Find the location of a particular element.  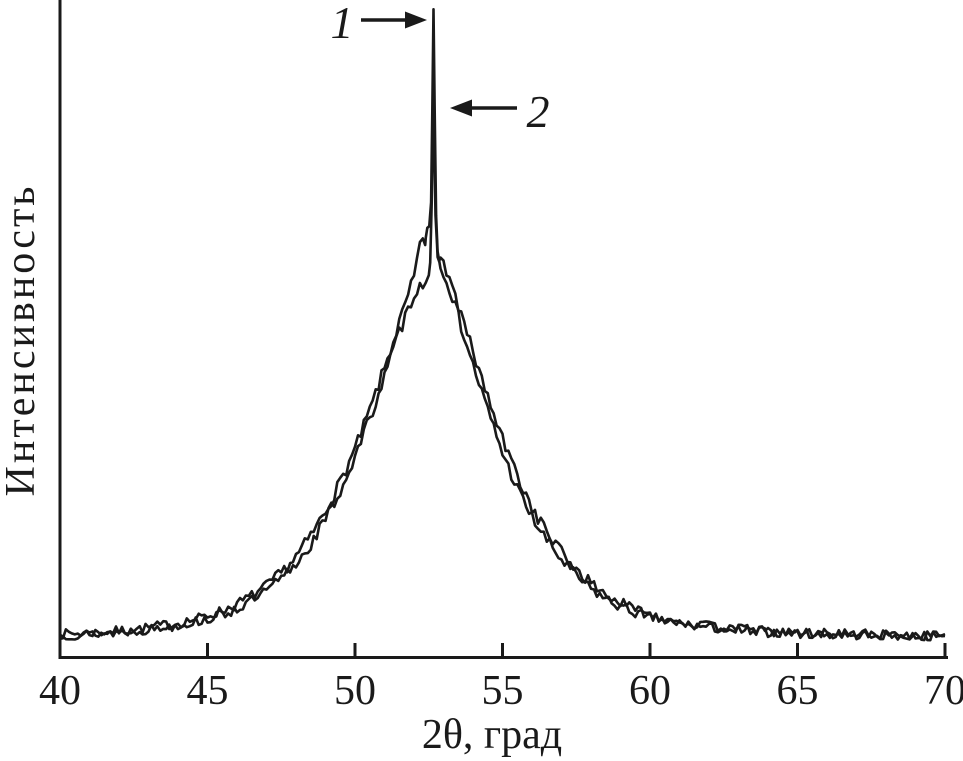

curve-2-arrow-head-icon is located at coordinates (461, 108).